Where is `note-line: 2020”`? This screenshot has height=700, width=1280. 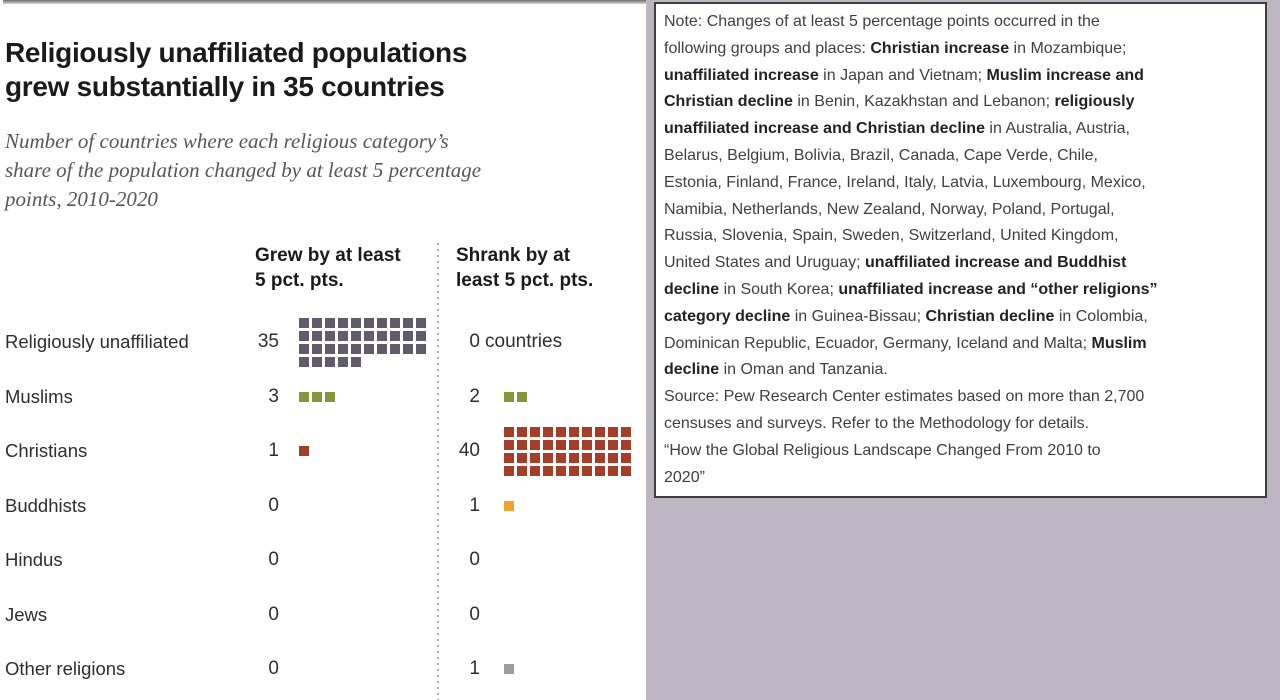
note-line: 2020” is located at coordinates (960, 478).